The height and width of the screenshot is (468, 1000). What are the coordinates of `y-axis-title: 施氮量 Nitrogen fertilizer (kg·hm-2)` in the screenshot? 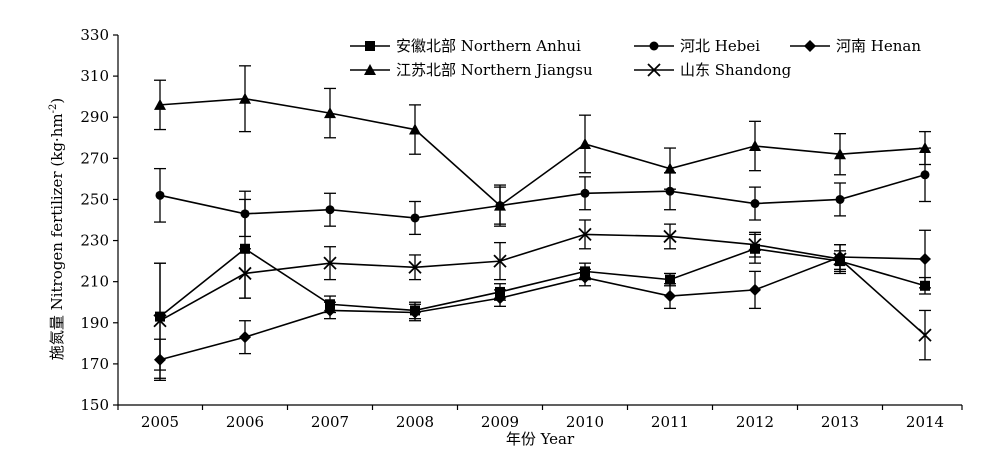 It's located at (57, 229).